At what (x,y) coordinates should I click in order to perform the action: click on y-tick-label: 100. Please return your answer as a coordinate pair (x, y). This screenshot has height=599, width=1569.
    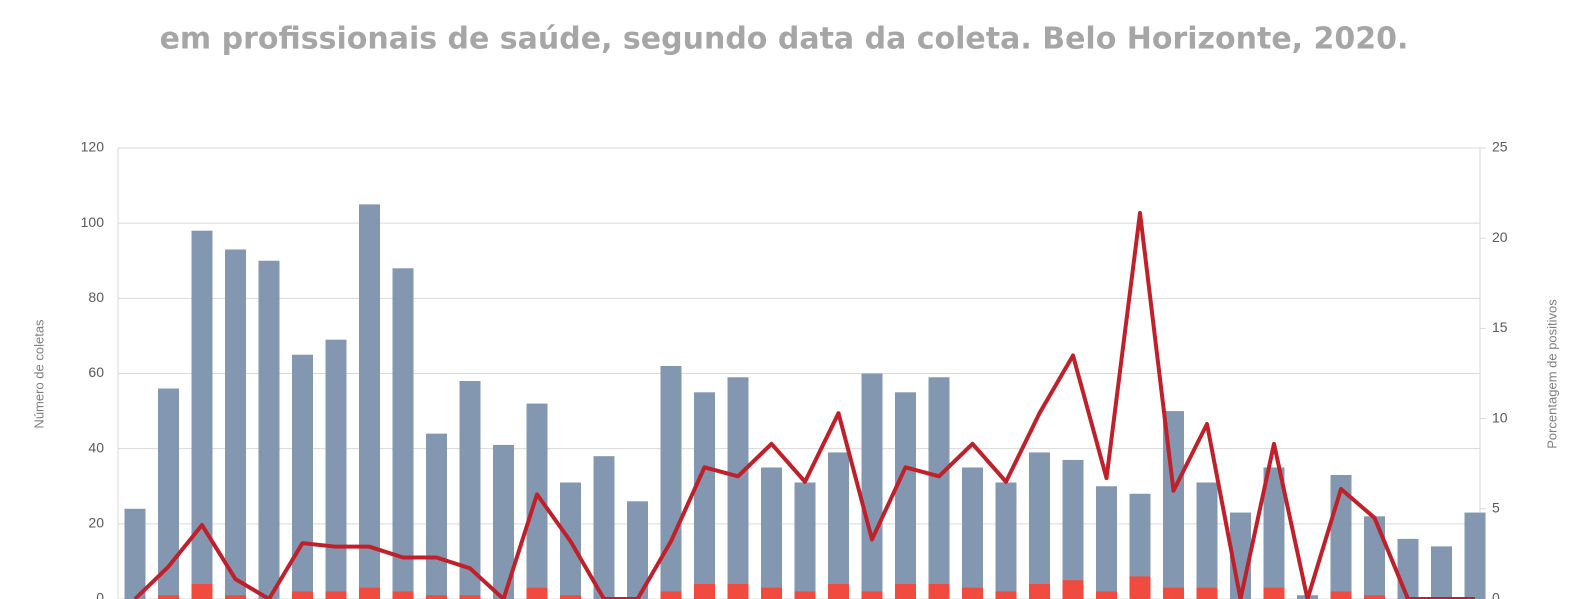
    Looking at the image, I should click on (93, 222).